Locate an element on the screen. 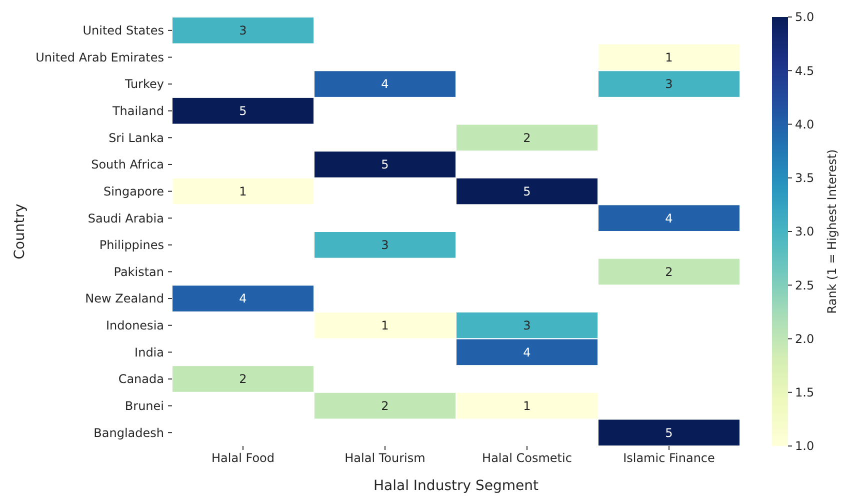  x-tick-label: Islamic Finance is located at coordinates (669, 458).